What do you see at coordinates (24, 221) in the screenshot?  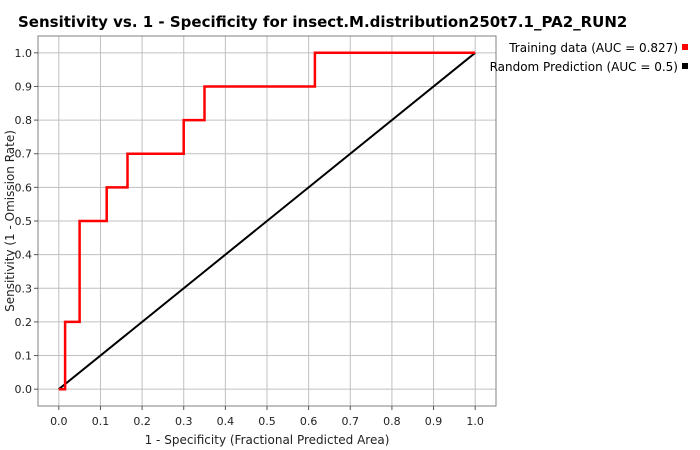 I see `y-tick-label: 0.5` at bounding box center [24, 221].